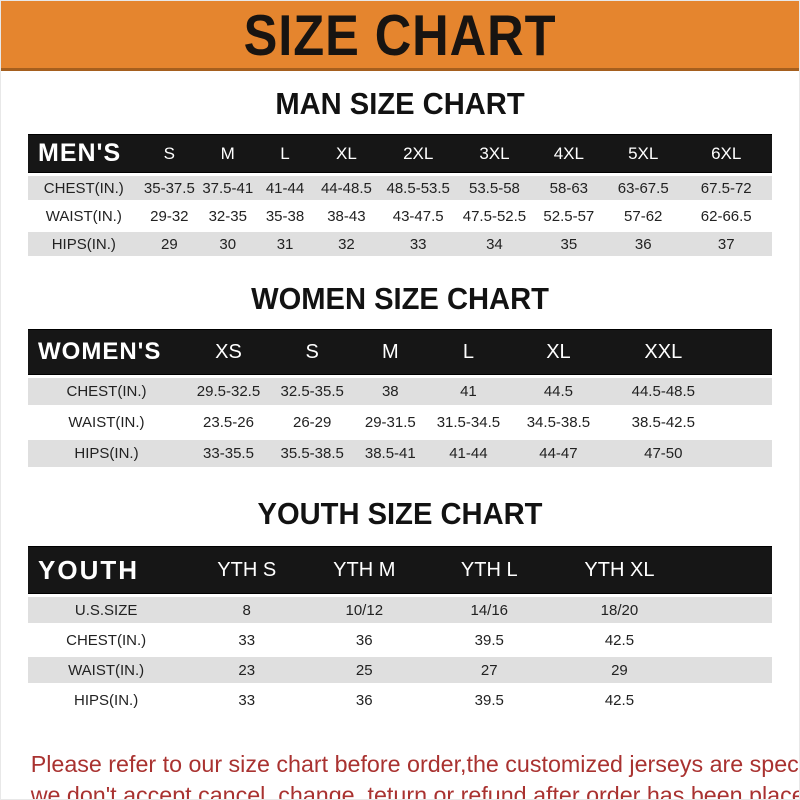 Image resolution: width=800 pixels, height=800 pixels. Describe the element at coordinates (247, 610) in the screenshot. I see `cell-value: 8` at that location.